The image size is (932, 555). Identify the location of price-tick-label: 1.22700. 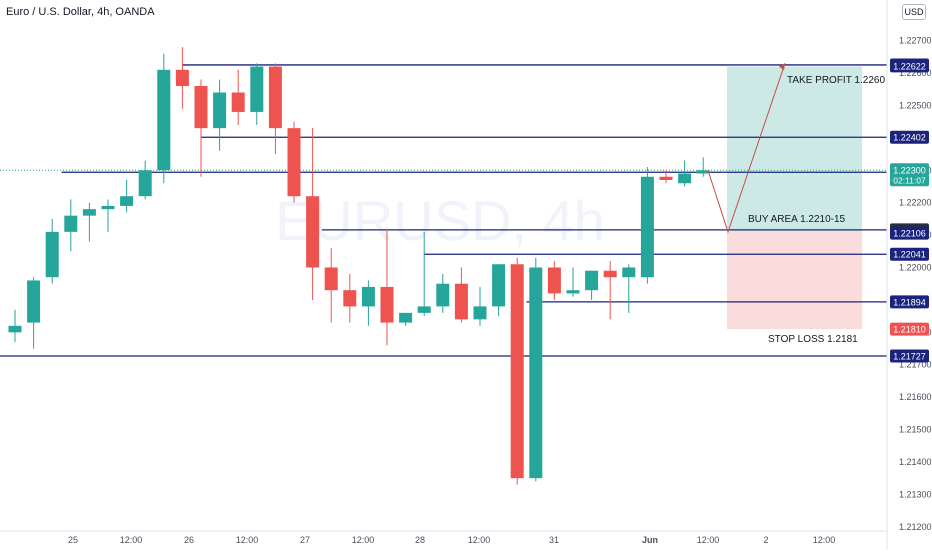
(915, 41).